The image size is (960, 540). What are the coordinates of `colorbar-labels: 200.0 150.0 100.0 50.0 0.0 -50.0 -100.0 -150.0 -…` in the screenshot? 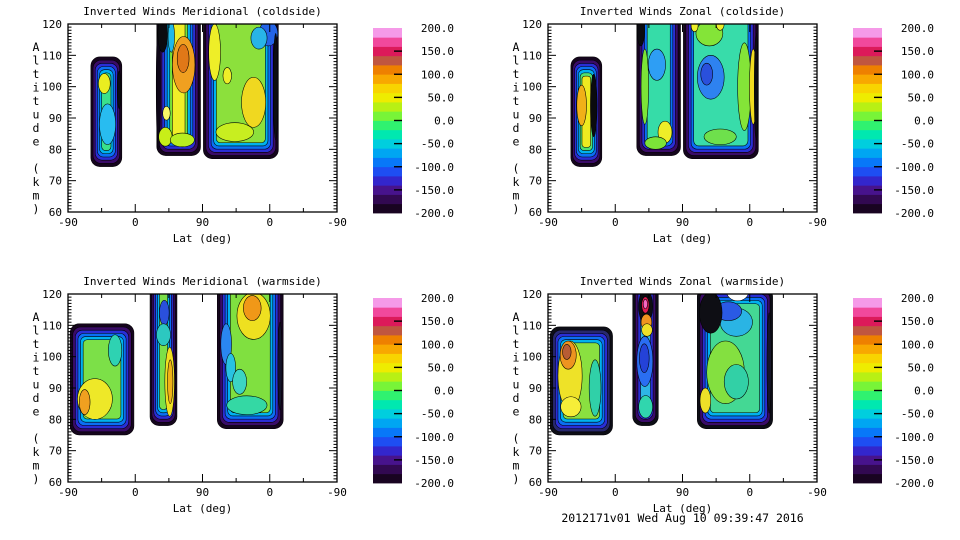 It's located at (434, 391).